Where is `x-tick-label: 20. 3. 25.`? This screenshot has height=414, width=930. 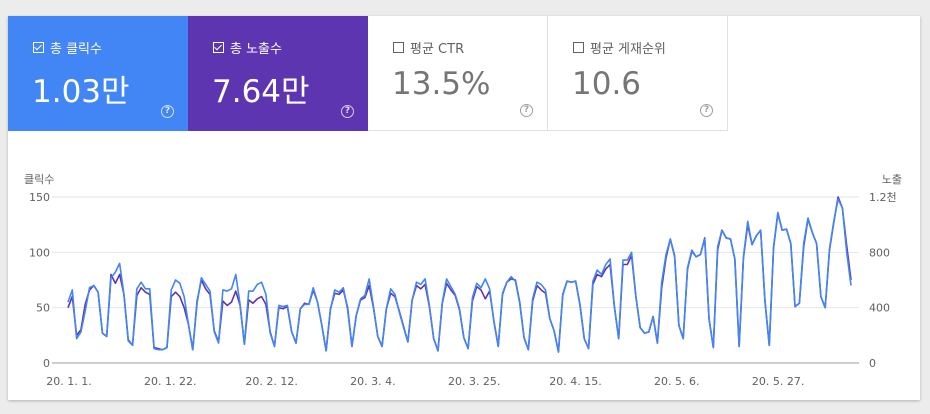 x-tick-label: 20. 3. 25. is located at coordinates (474, 381).